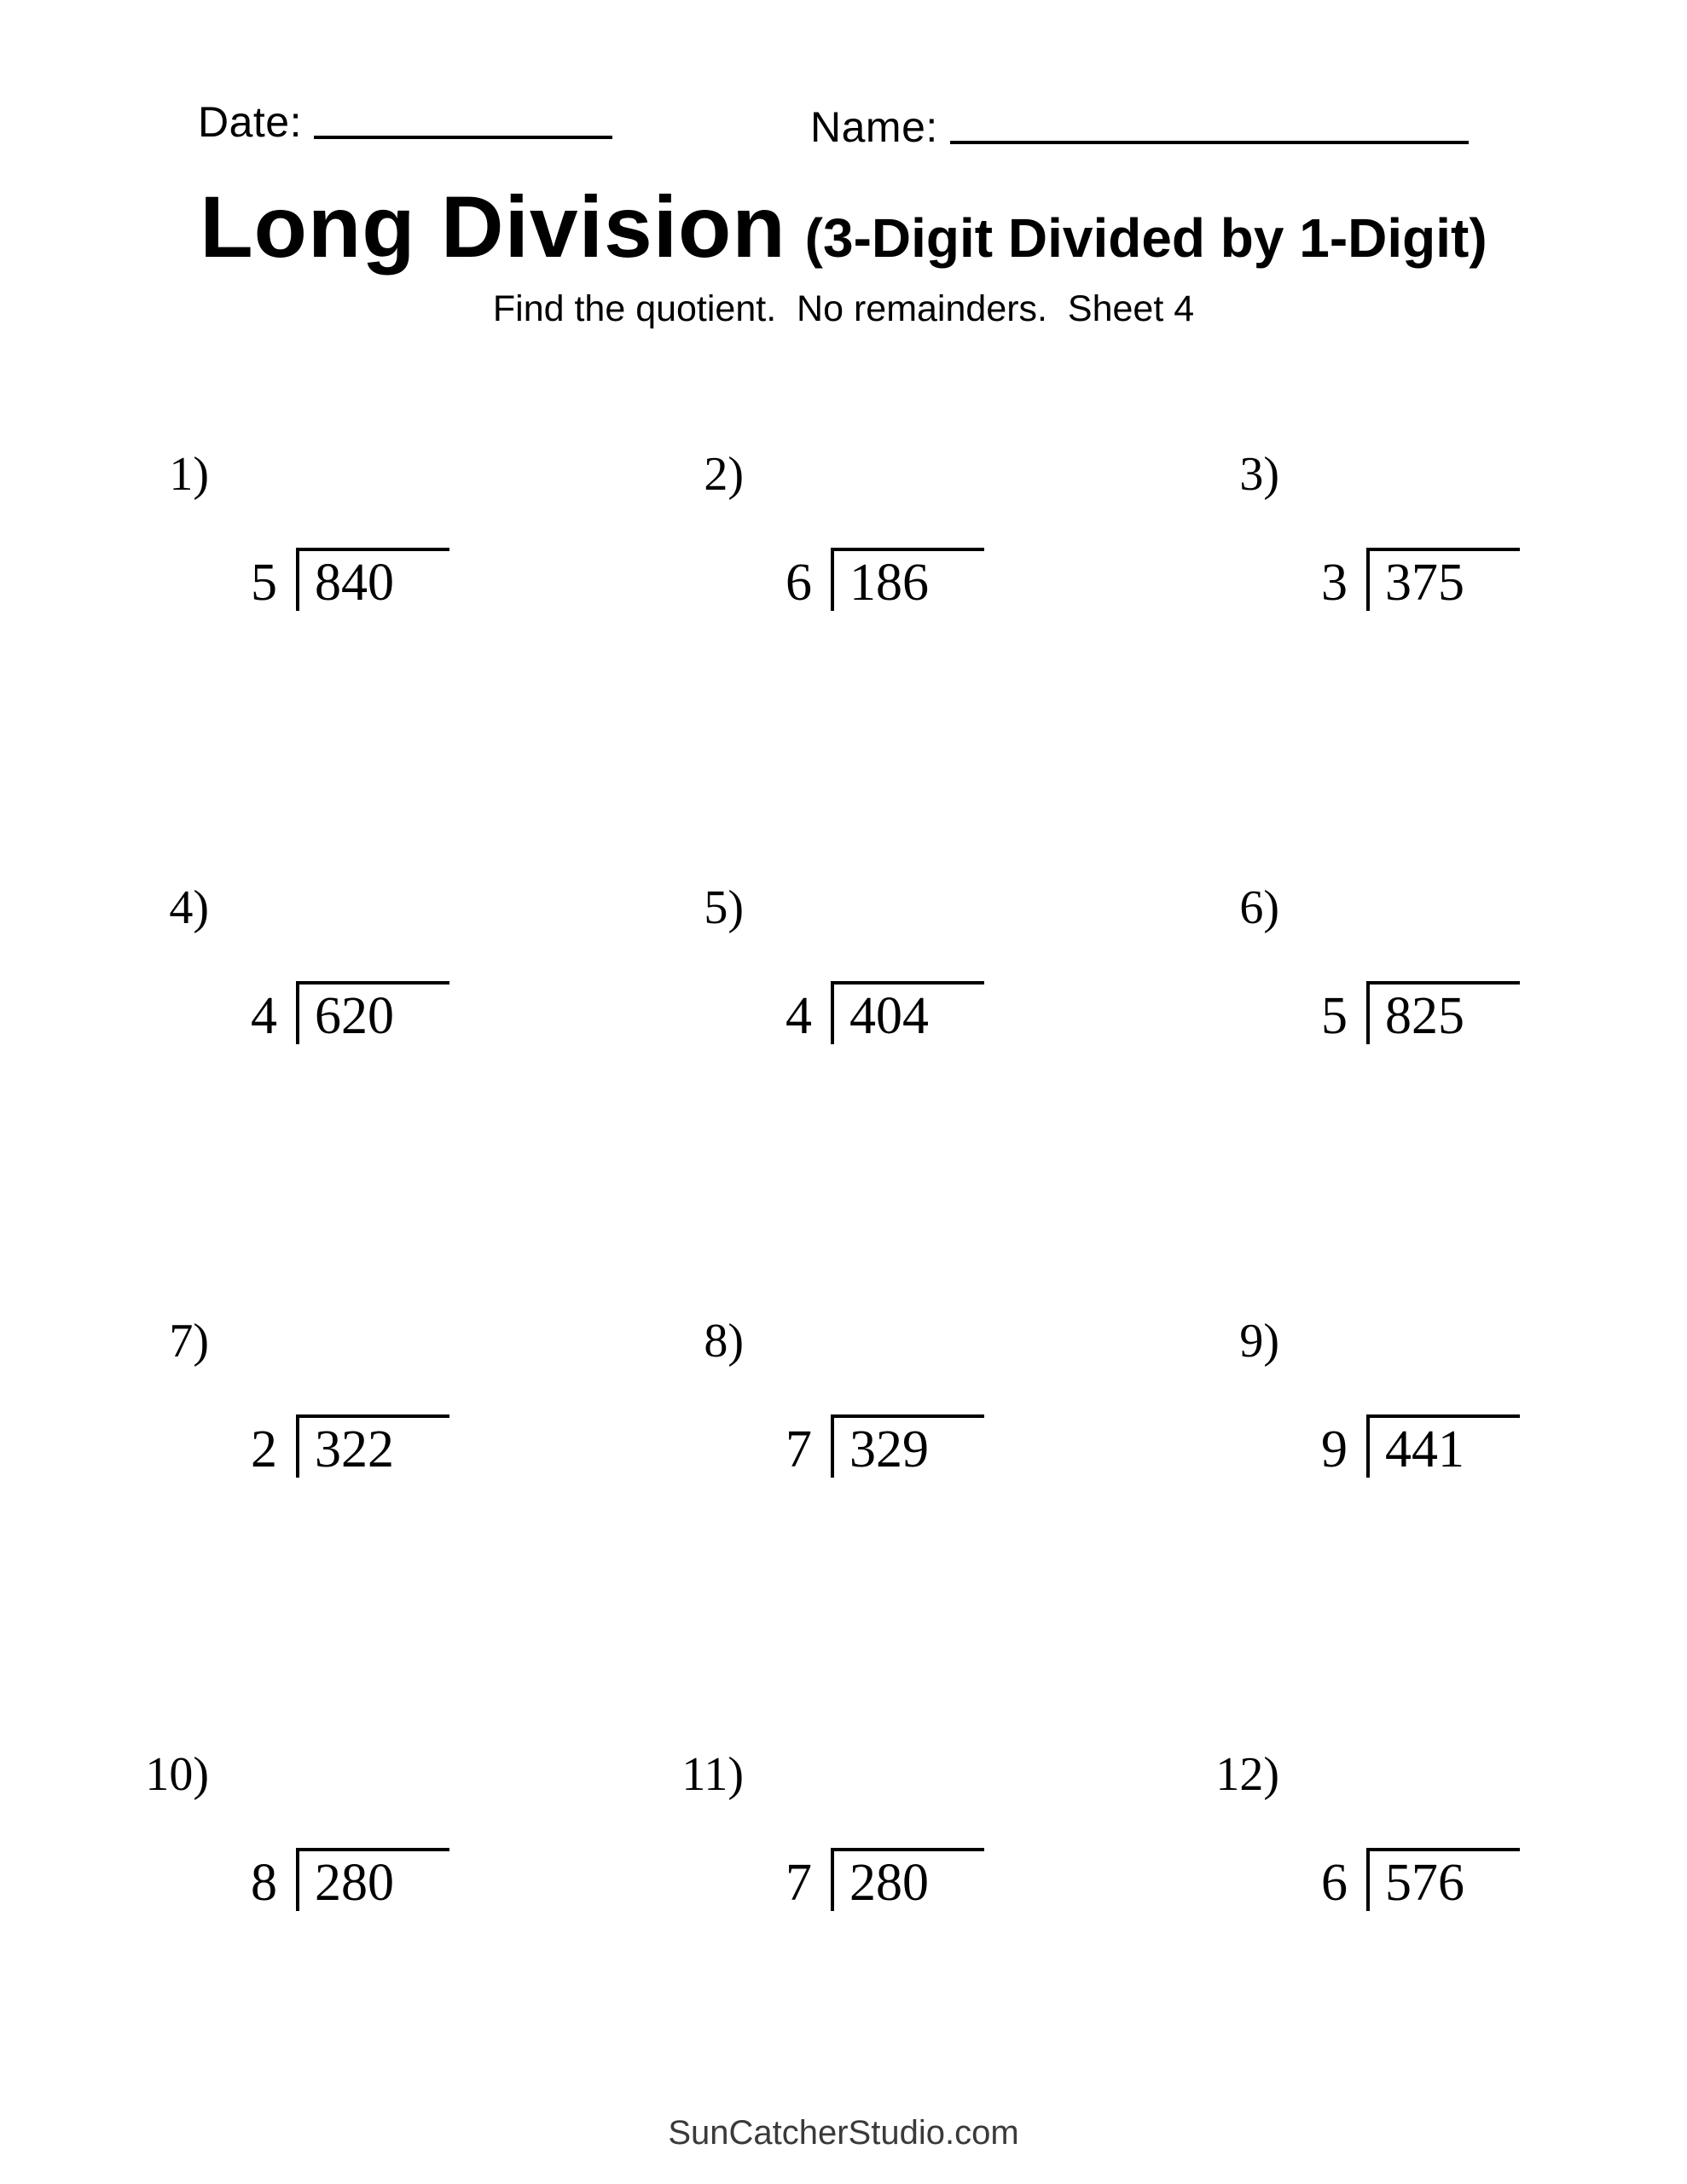 The height and width of the screenshot is (2184, 1687). Describe the element at coordinates (1259, 907) in the screenshot. I see `problem-number: 6)` at that location.